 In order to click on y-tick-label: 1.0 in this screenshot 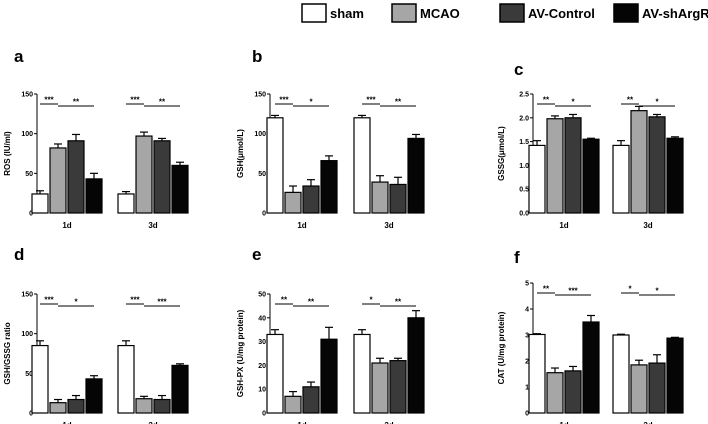, I will do `click(524, 166)`.